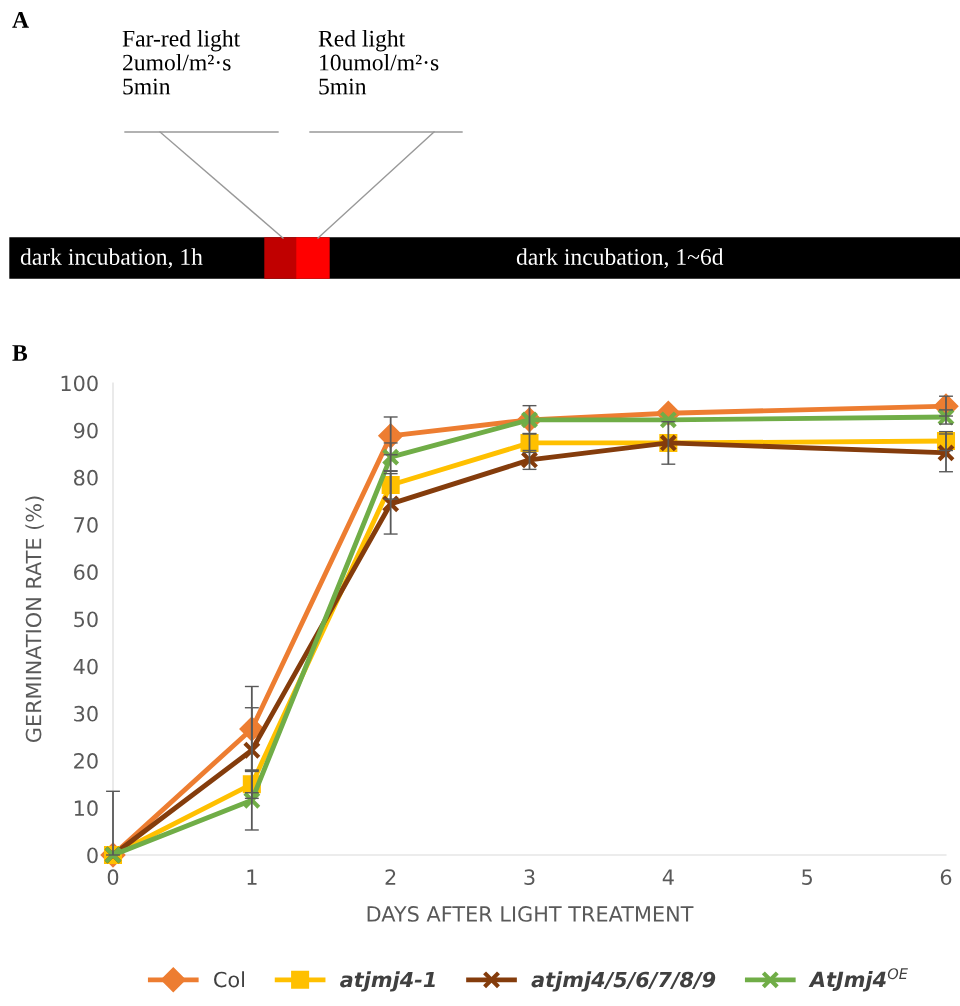 Image resolution: width=960 pixels, height=1006 pixels. Describe the element at coordinates (111, 258) in the screenshot. I see `text: dark incubation, 1h` at that location.